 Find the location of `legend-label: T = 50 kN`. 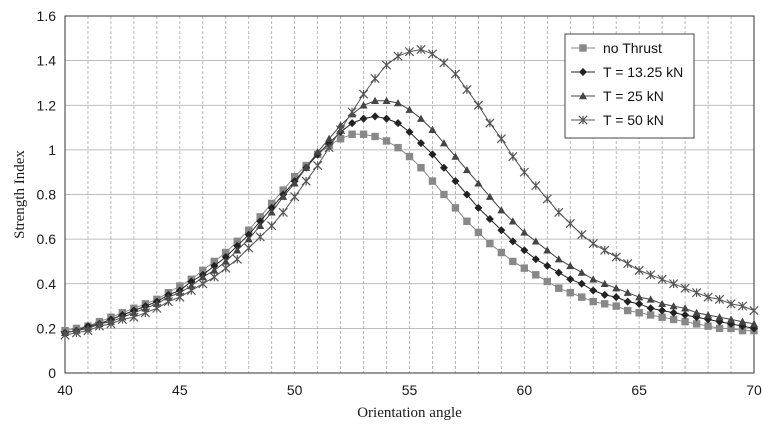

legend-label: T = 50 kN is located at coordinates (633, 120).